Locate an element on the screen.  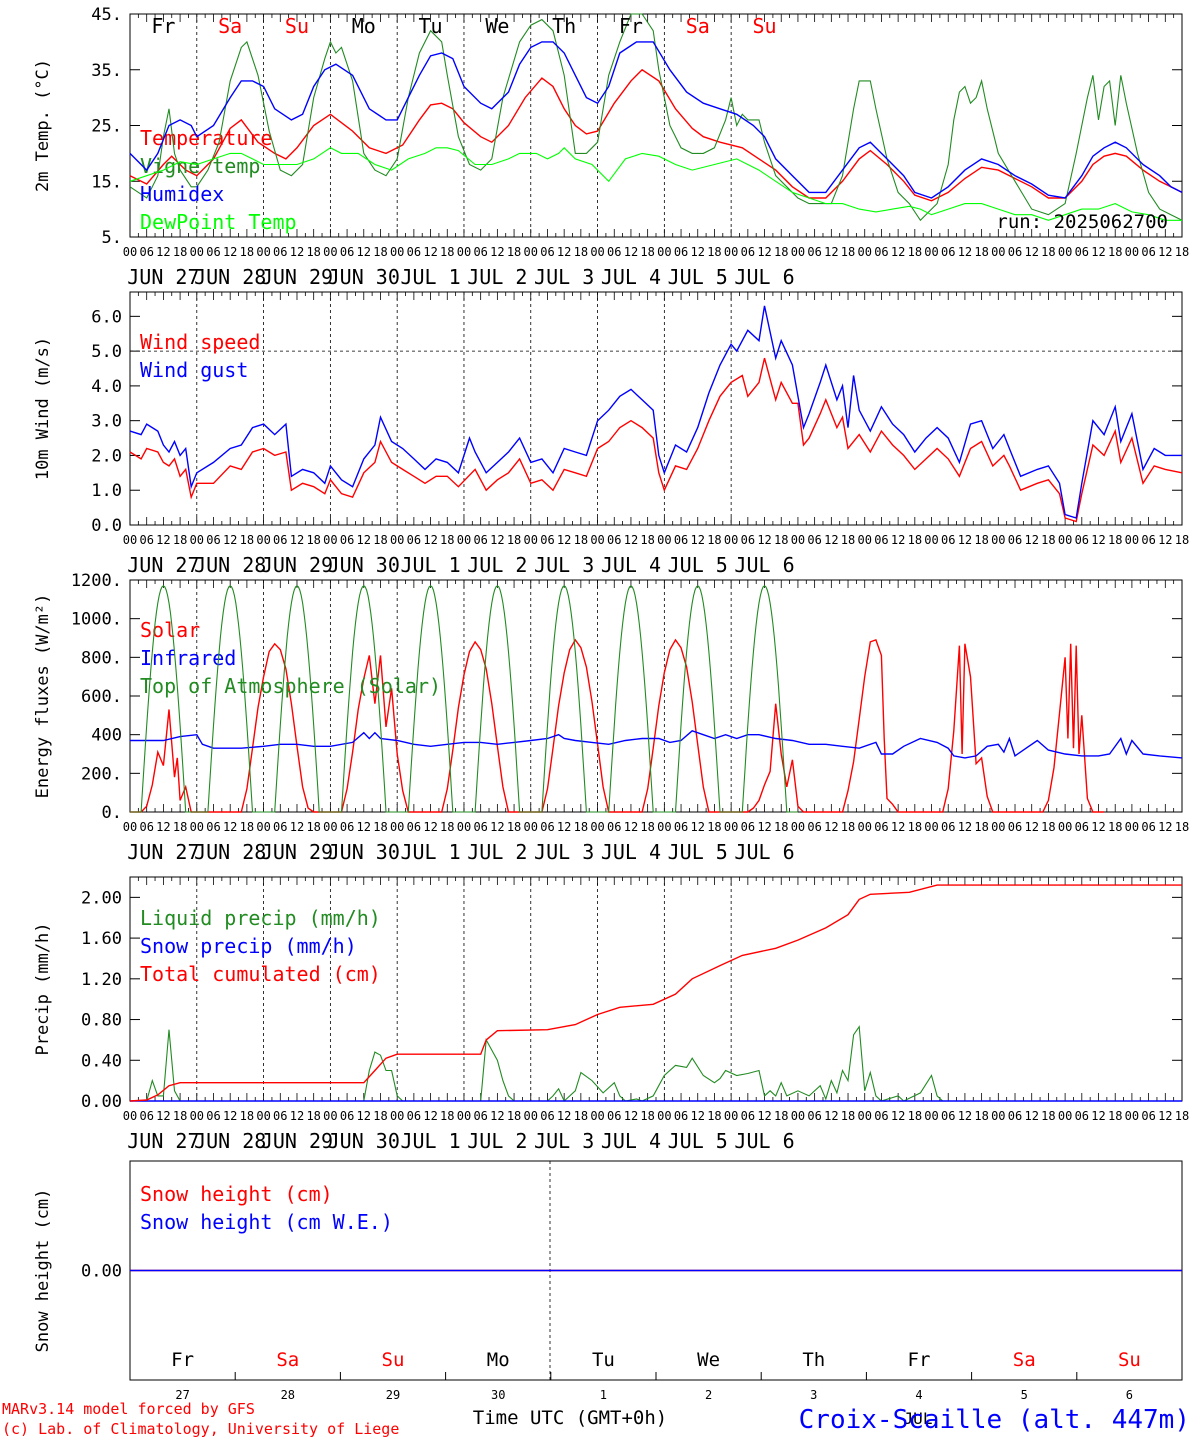
legend-entry: Liquid precip (mm/h) is located at coordinates (260, 918).